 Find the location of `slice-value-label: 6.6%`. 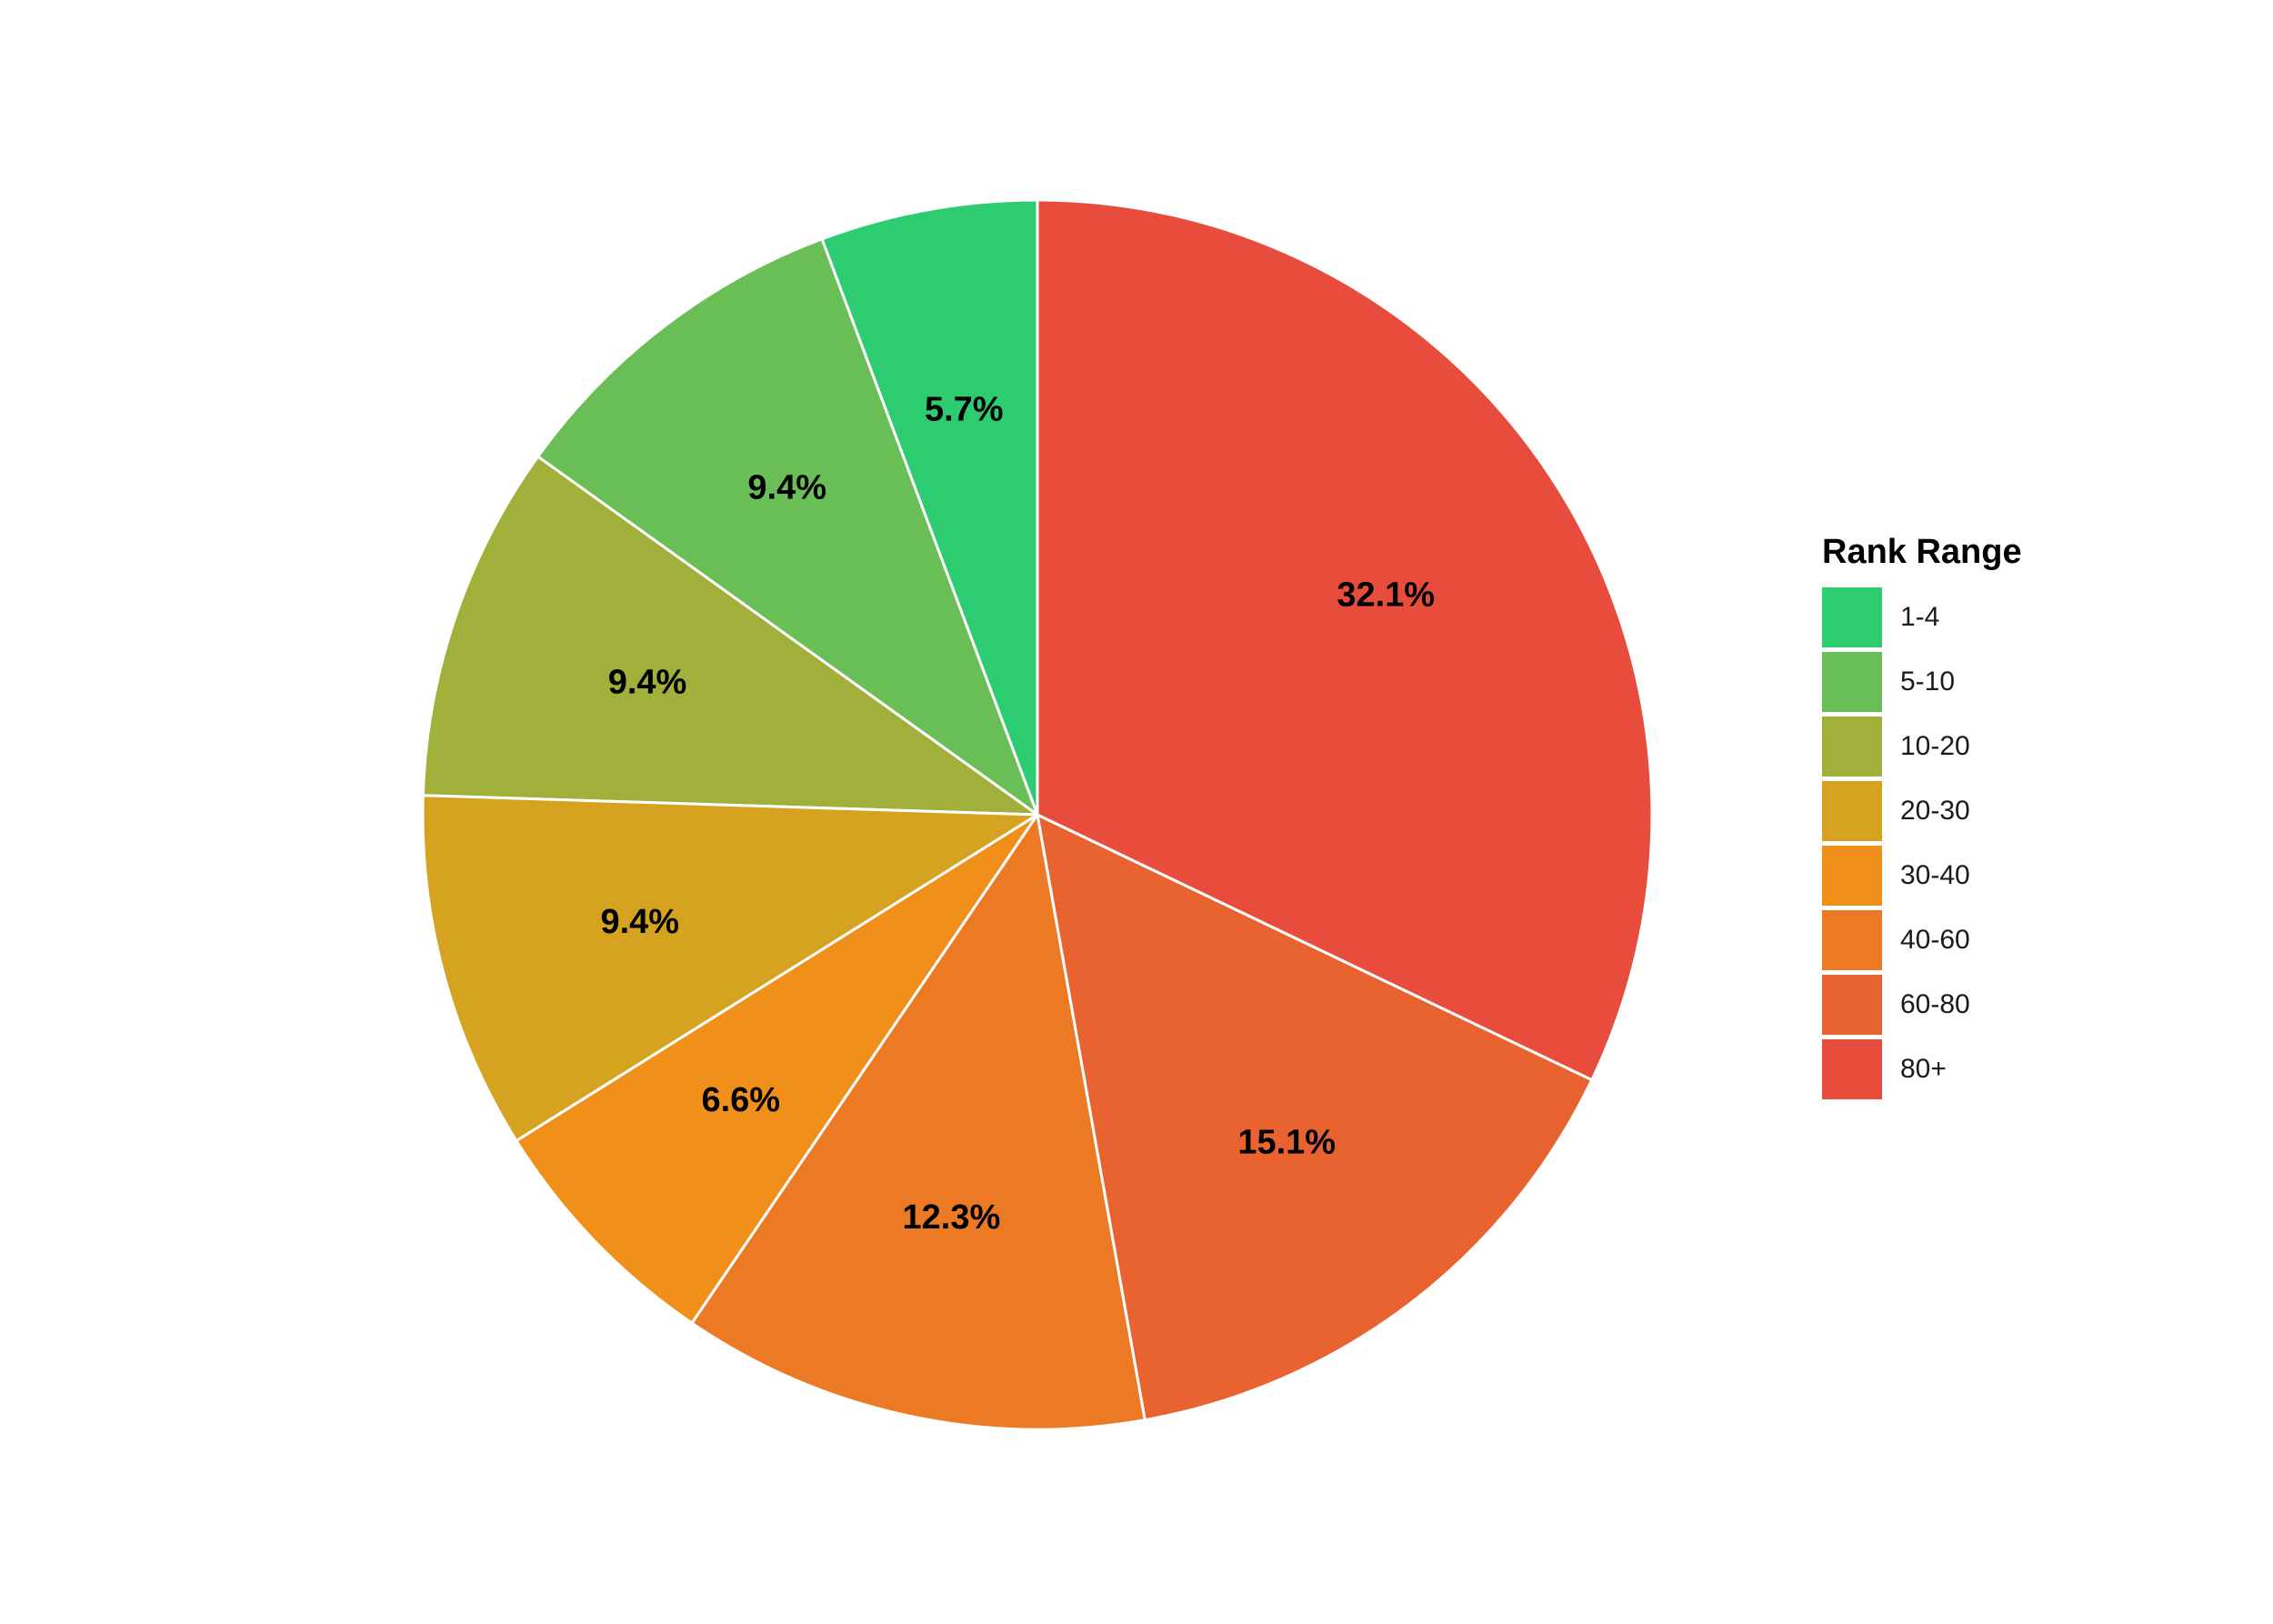

slice-value-label: 6.6% is located at coordinates (740, 1100).